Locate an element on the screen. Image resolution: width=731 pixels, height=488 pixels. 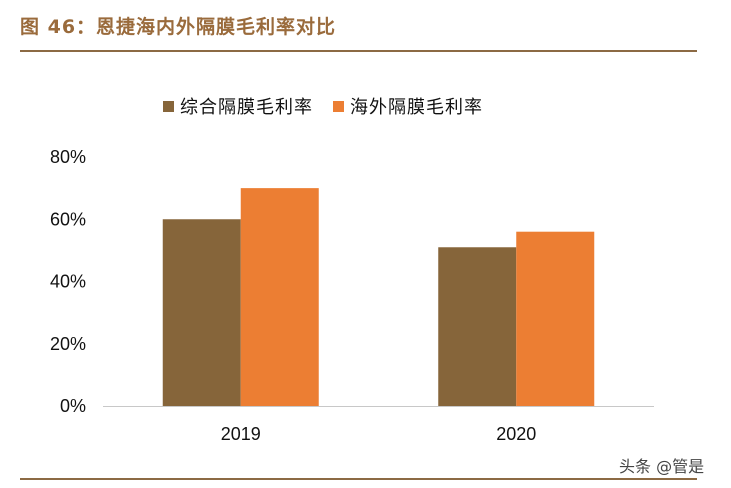
chart-legend: 综合隔膜毛利率 海外隔膜毛利率 is located at coordinates (333, 106).